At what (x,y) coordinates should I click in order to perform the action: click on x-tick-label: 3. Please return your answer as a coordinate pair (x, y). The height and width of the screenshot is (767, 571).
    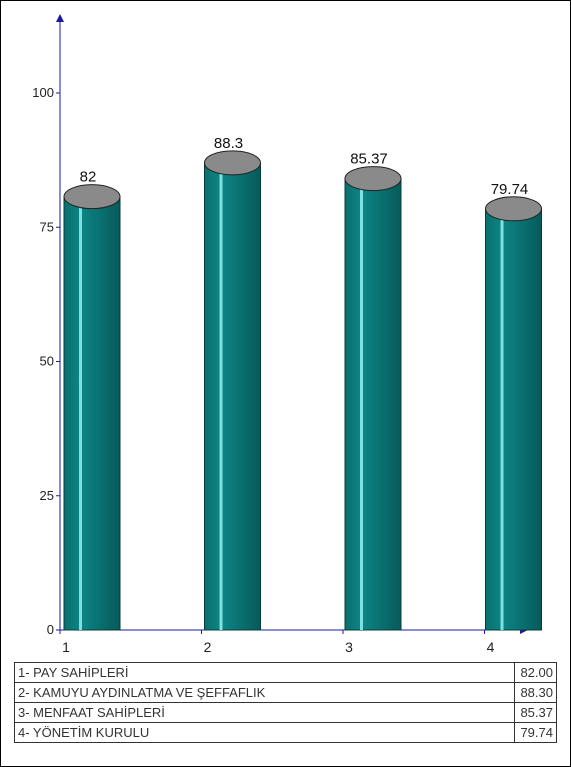
    Looking at the image, I should click on (349, 647).